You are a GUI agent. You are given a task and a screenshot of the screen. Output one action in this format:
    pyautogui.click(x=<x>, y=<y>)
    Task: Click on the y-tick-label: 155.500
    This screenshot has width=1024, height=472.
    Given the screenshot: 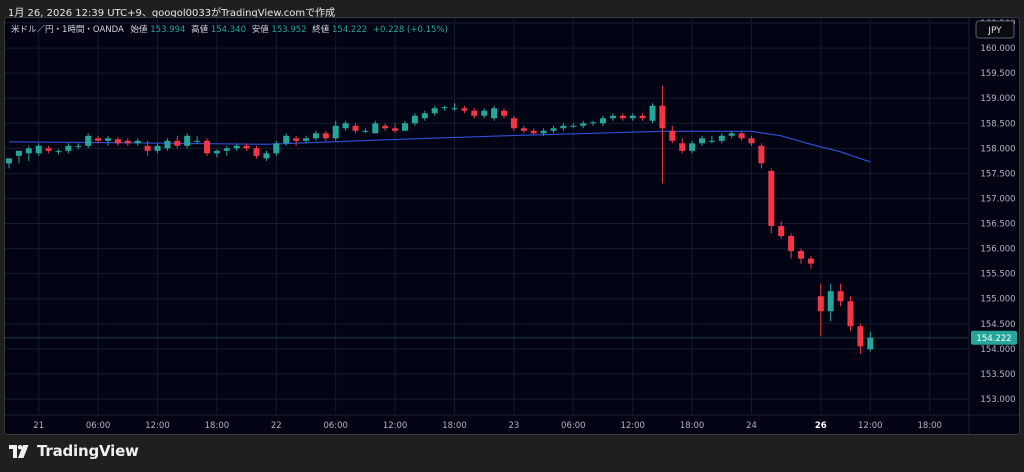 What is the action you would take?
    pyautogui.click(x=997, y=275)
    